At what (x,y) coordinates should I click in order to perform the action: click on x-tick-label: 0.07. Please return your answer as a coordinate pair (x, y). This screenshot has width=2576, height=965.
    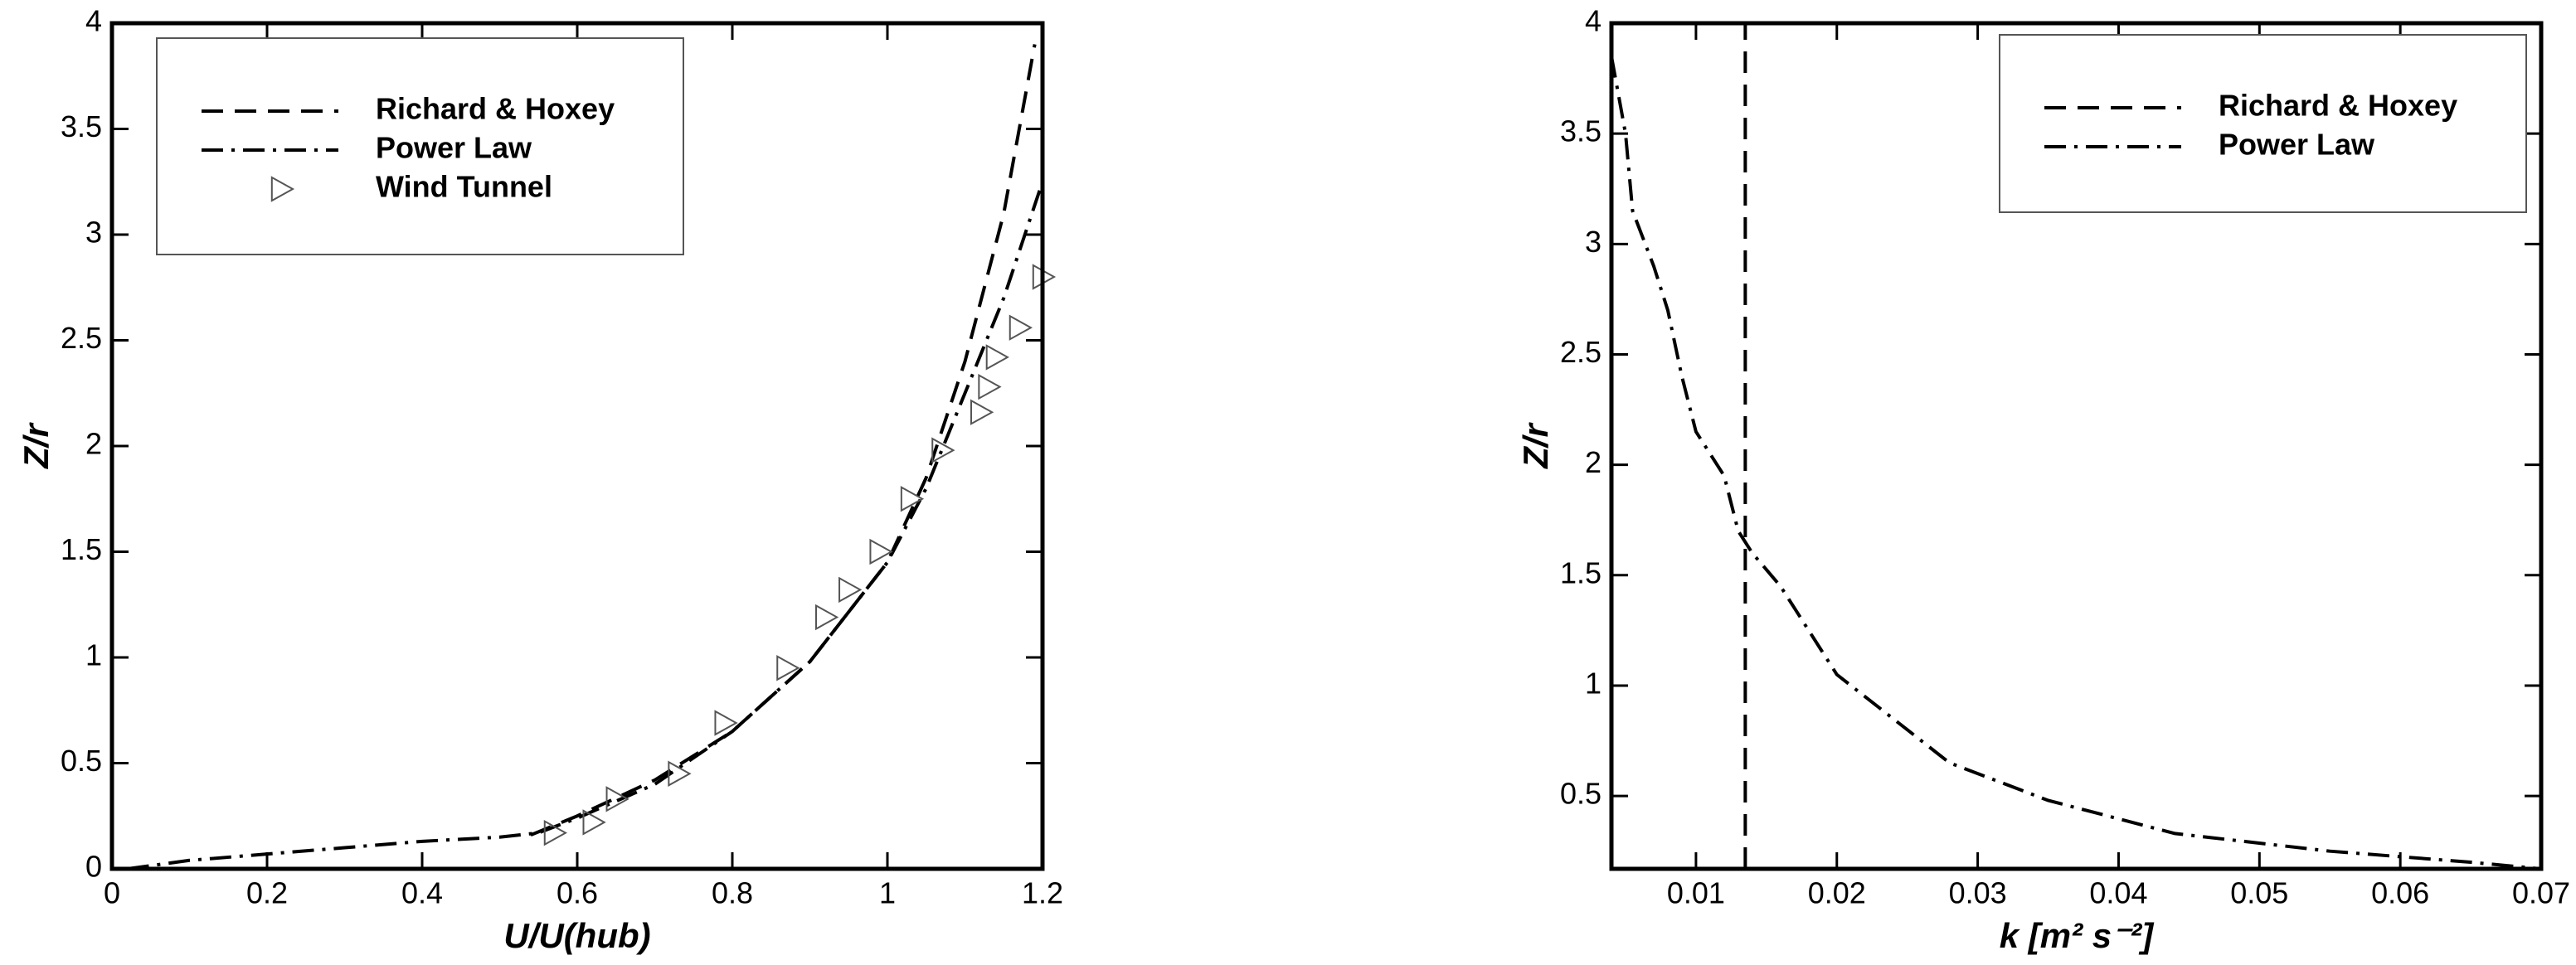
    Looking at the image, I should click on (2541, 893).